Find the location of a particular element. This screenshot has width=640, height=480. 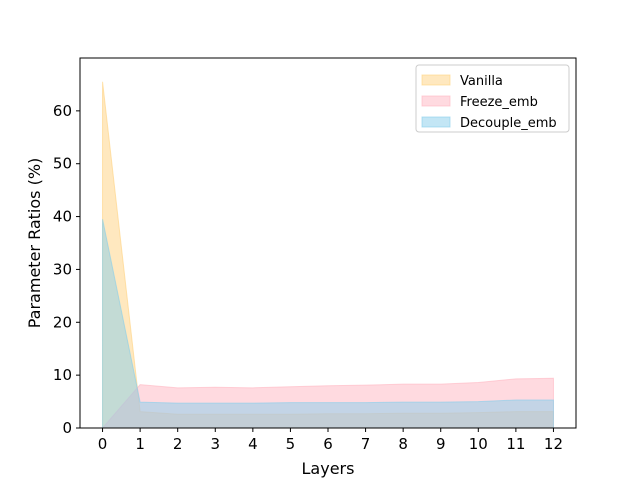

x-tick-label: 1 is located at coordinates (140, 444).